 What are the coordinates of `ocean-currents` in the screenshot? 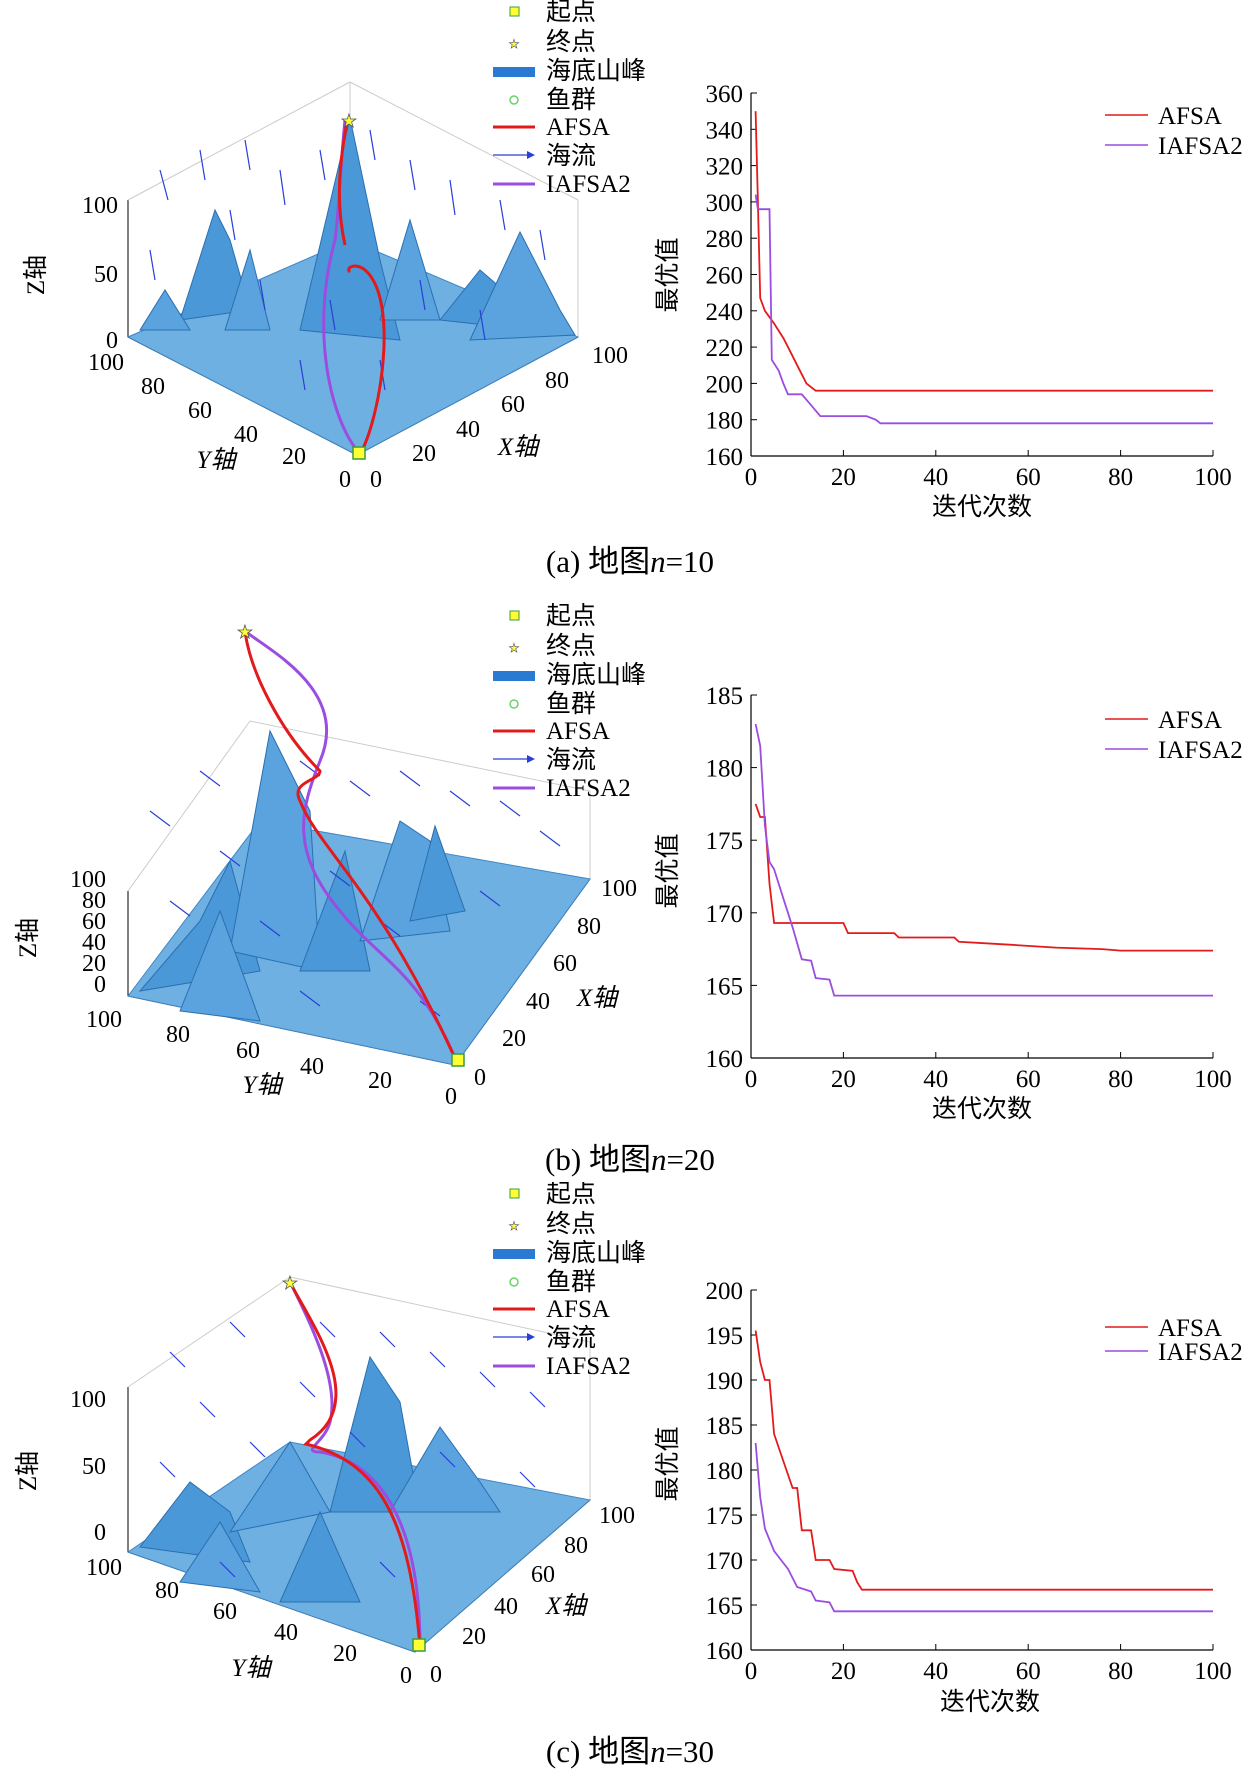 It's located at (355, 888).